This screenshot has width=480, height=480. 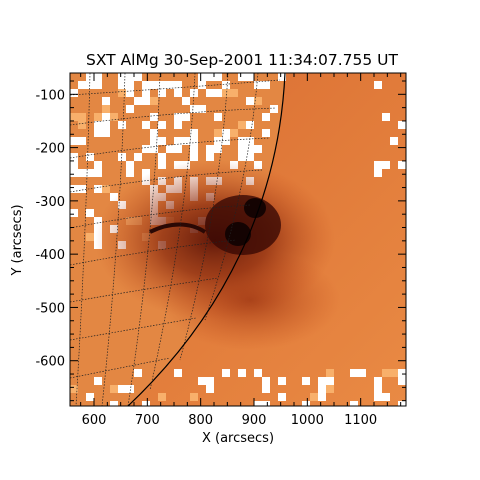 I want to click on y-tick-label: -200, so click(x=50, y=149).